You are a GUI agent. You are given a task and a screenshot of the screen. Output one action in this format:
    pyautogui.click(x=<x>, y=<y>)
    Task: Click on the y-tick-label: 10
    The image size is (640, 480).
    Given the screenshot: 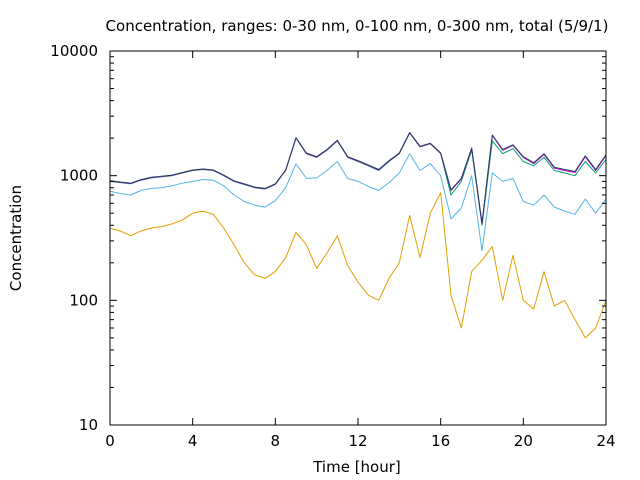 What is the action you would take?
    pyautogui.click(x=88, y=425)
    